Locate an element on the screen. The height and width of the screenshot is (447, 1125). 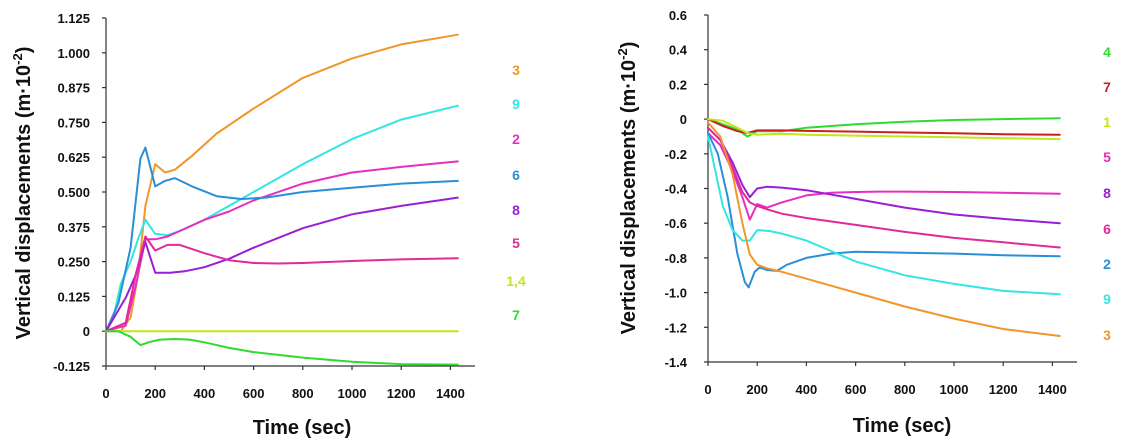
y-tick-label: -1.0 is located at coordinates (676, 293).